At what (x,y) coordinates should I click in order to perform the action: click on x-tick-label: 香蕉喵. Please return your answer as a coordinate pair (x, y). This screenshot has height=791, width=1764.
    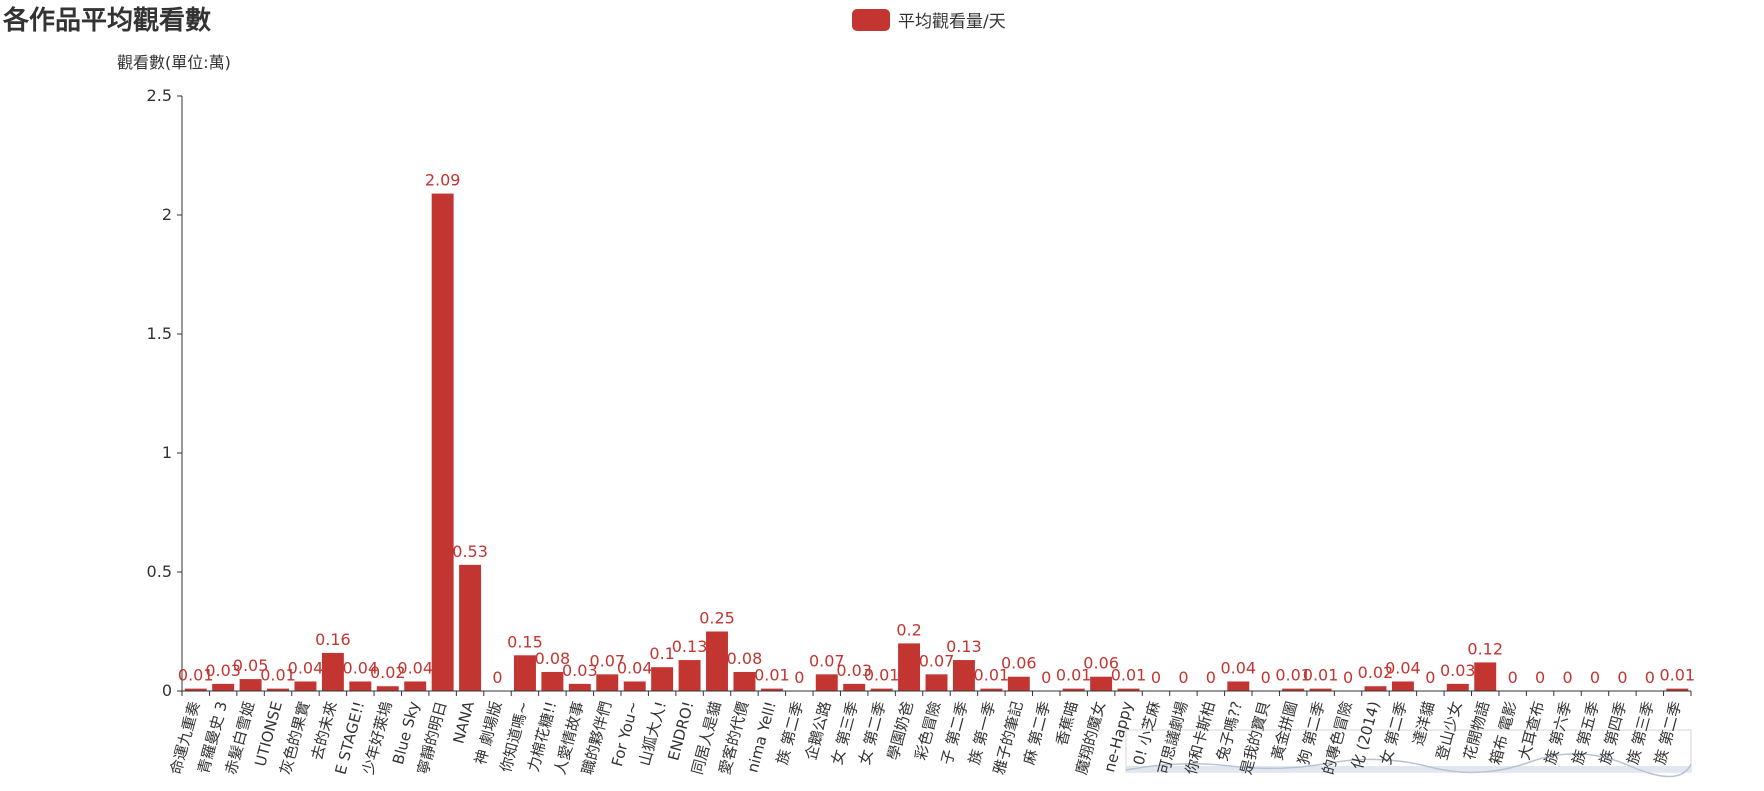
    Looking at the image, I should click on (1067, 723).